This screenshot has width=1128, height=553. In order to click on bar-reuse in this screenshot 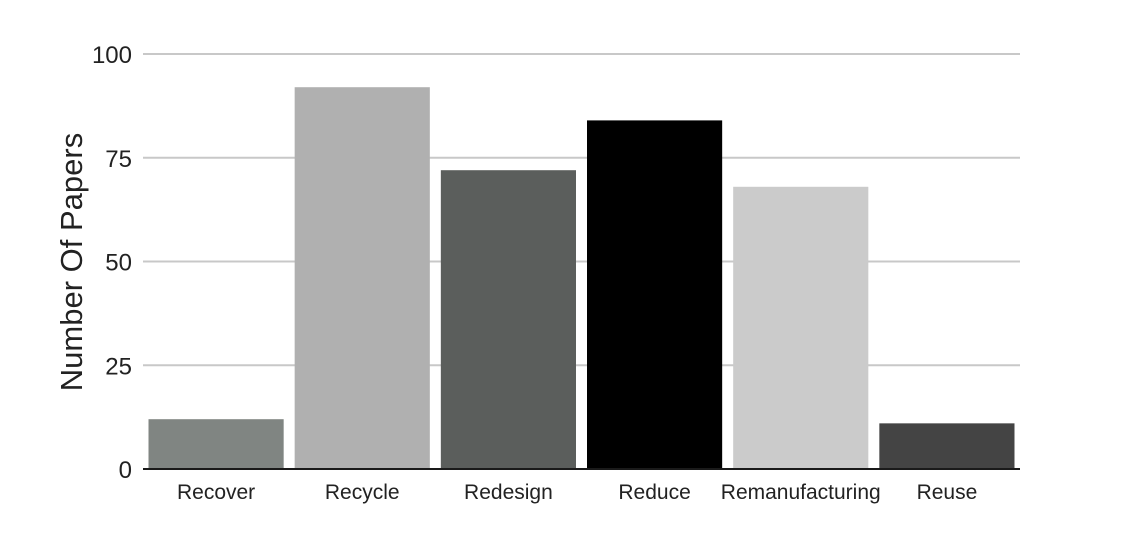, I will do `click(947, 446)`.